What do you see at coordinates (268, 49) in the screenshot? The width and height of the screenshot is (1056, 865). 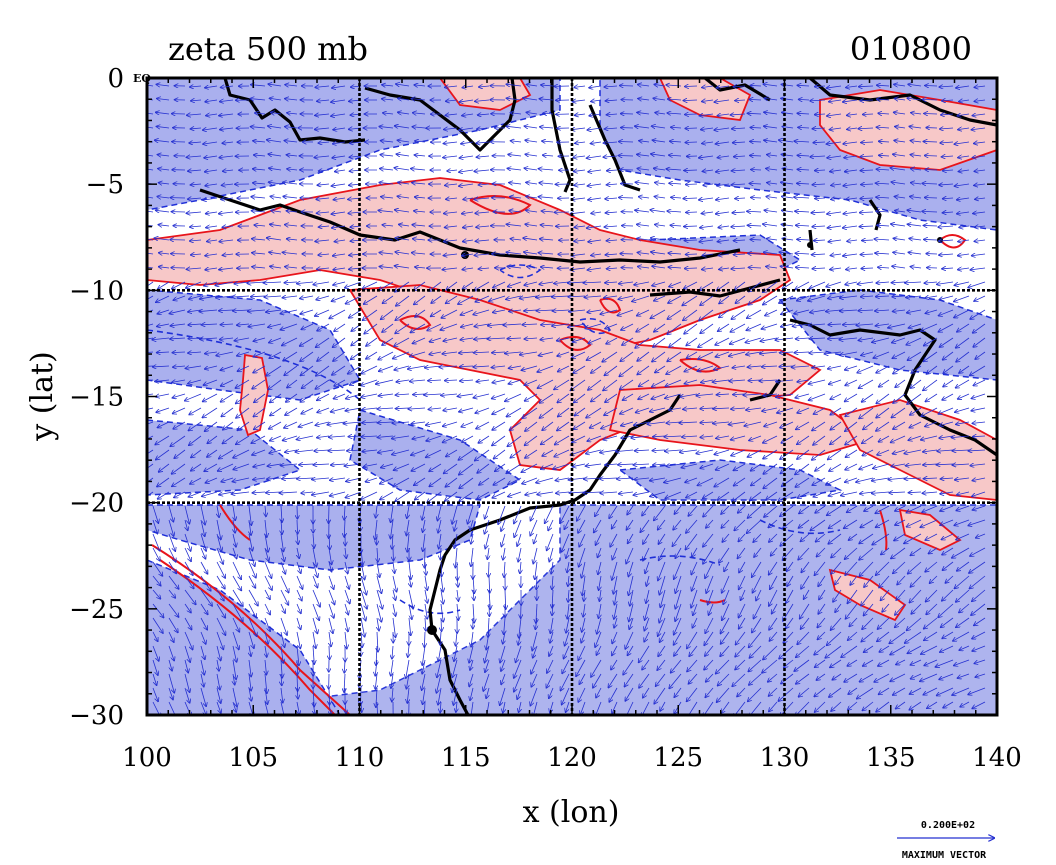 I see `map-title: zeta 500 mb` at bounding box center [268, 49].